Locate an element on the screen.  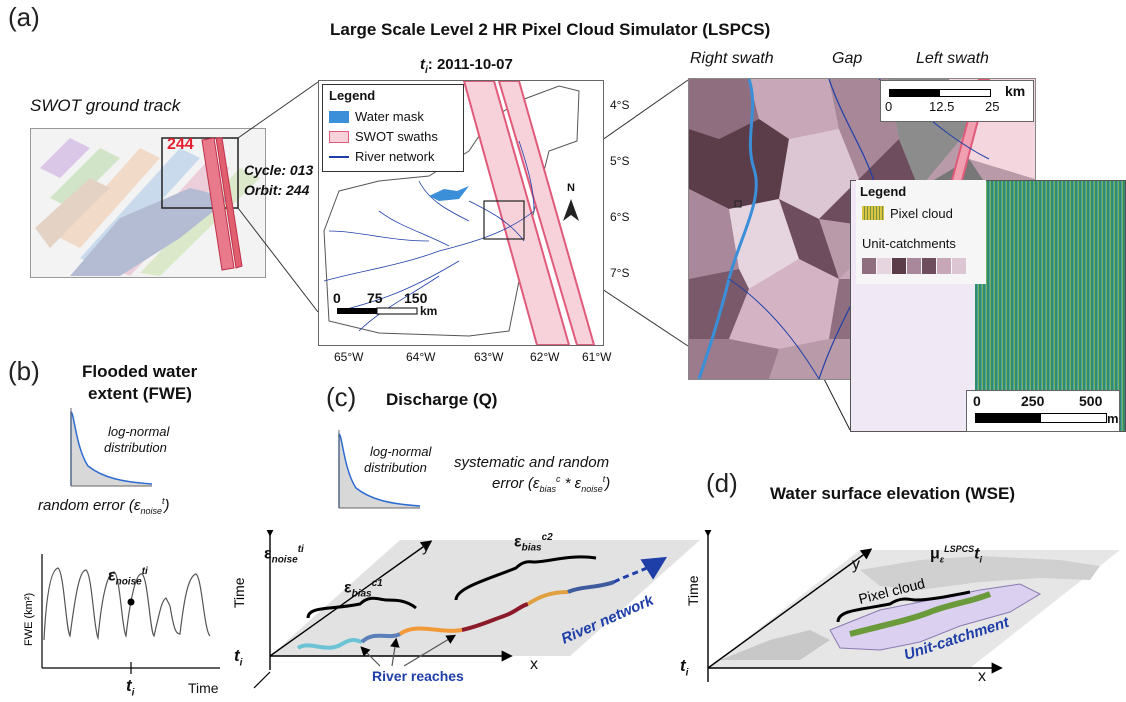
panel-c-eps-noise: εnoiseti is located at coordinates (284, 555).